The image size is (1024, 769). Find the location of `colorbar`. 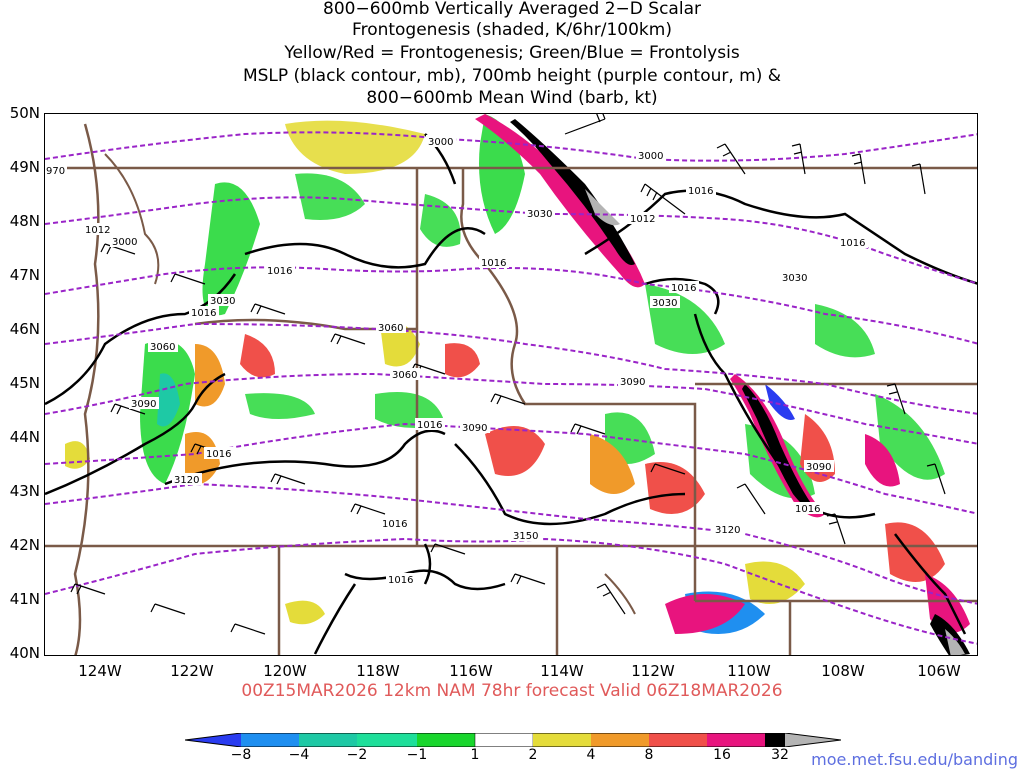

colorbar is located at coordinates (513, 740).